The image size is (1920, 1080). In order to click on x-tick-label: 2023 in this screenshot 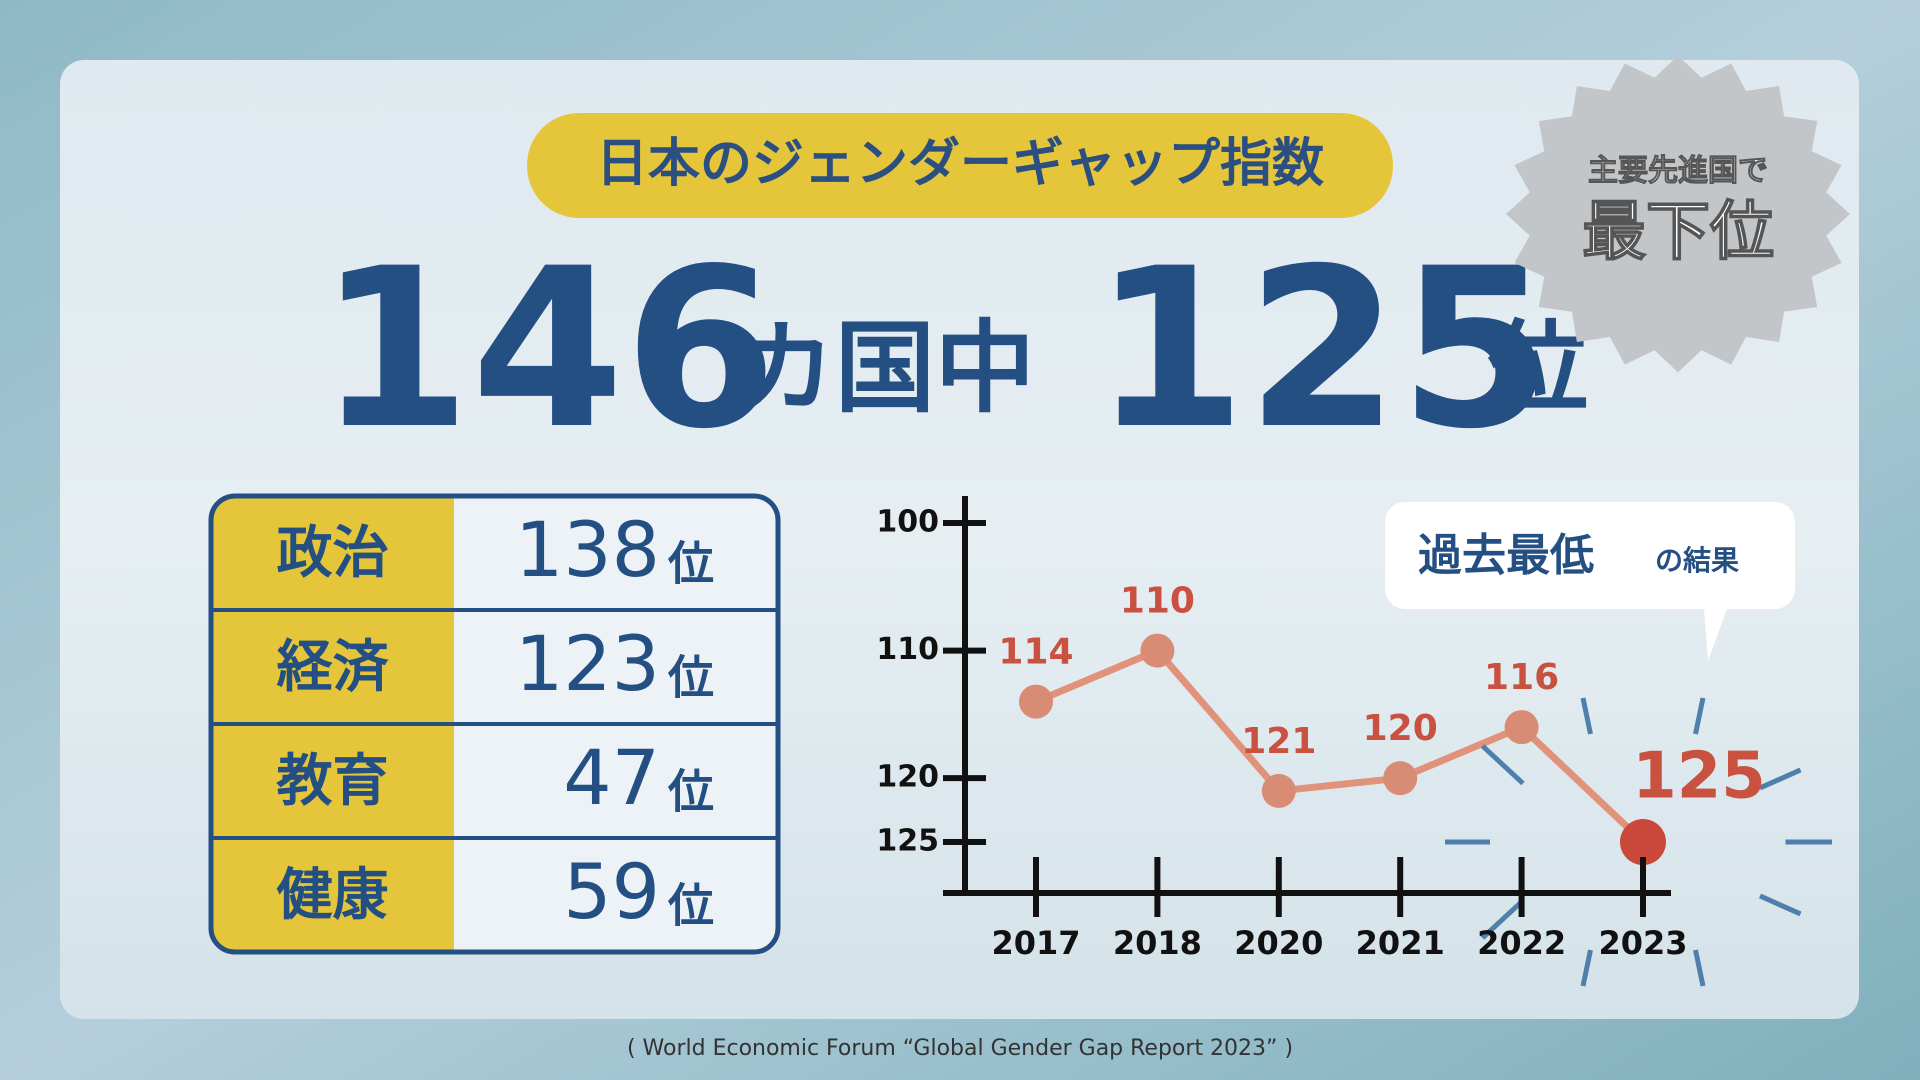, I will do `click(1642, 943)`.